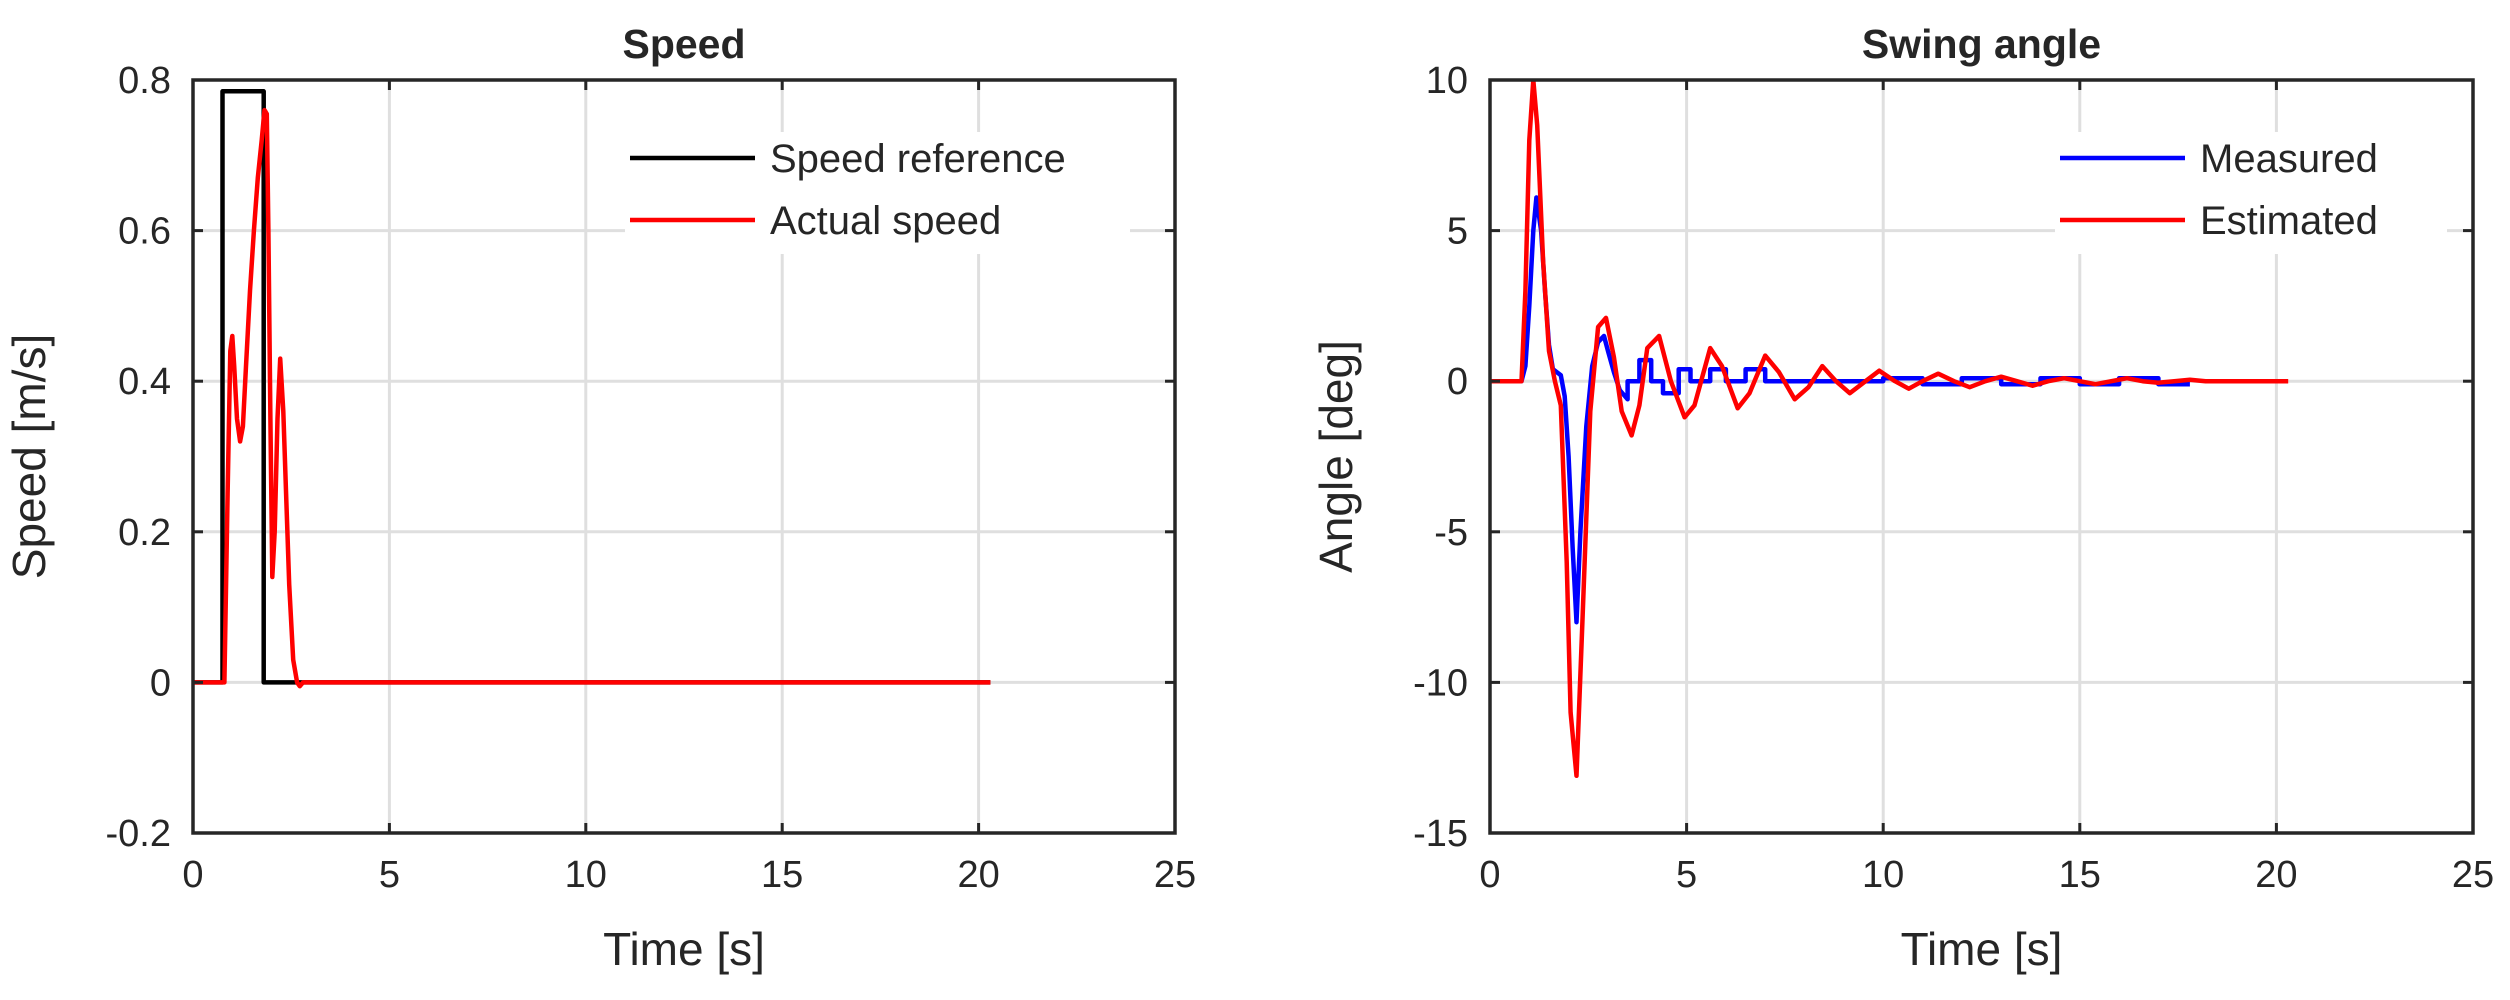 The height and width of the screenshot is (1000, 2510). What do you see at coordinates (29, 456) in the screenshot?
I see `y-axis-label: Speed [m/s]` at bounding box center [29, 456].